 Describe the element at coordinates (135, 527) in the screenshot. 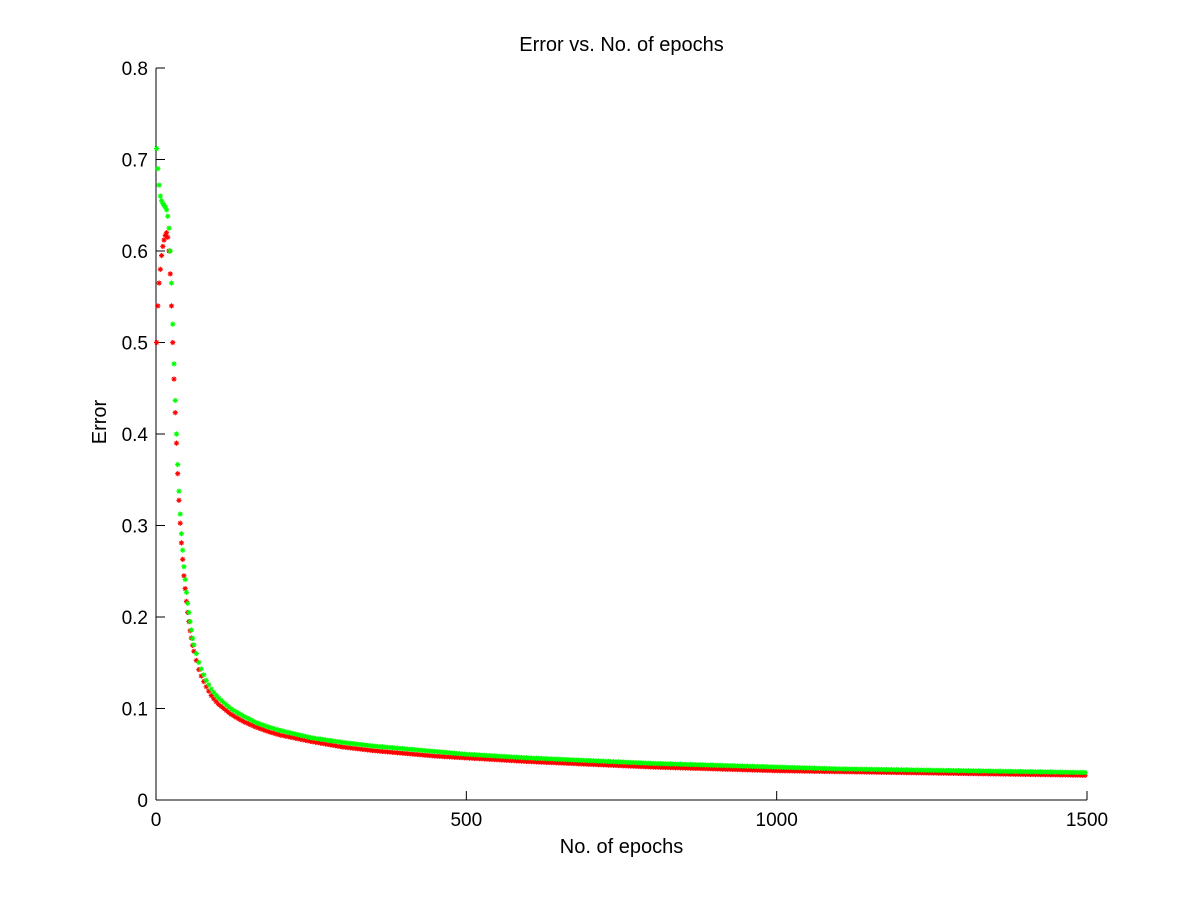

I see `y-tick-label: 0.3` at that location.